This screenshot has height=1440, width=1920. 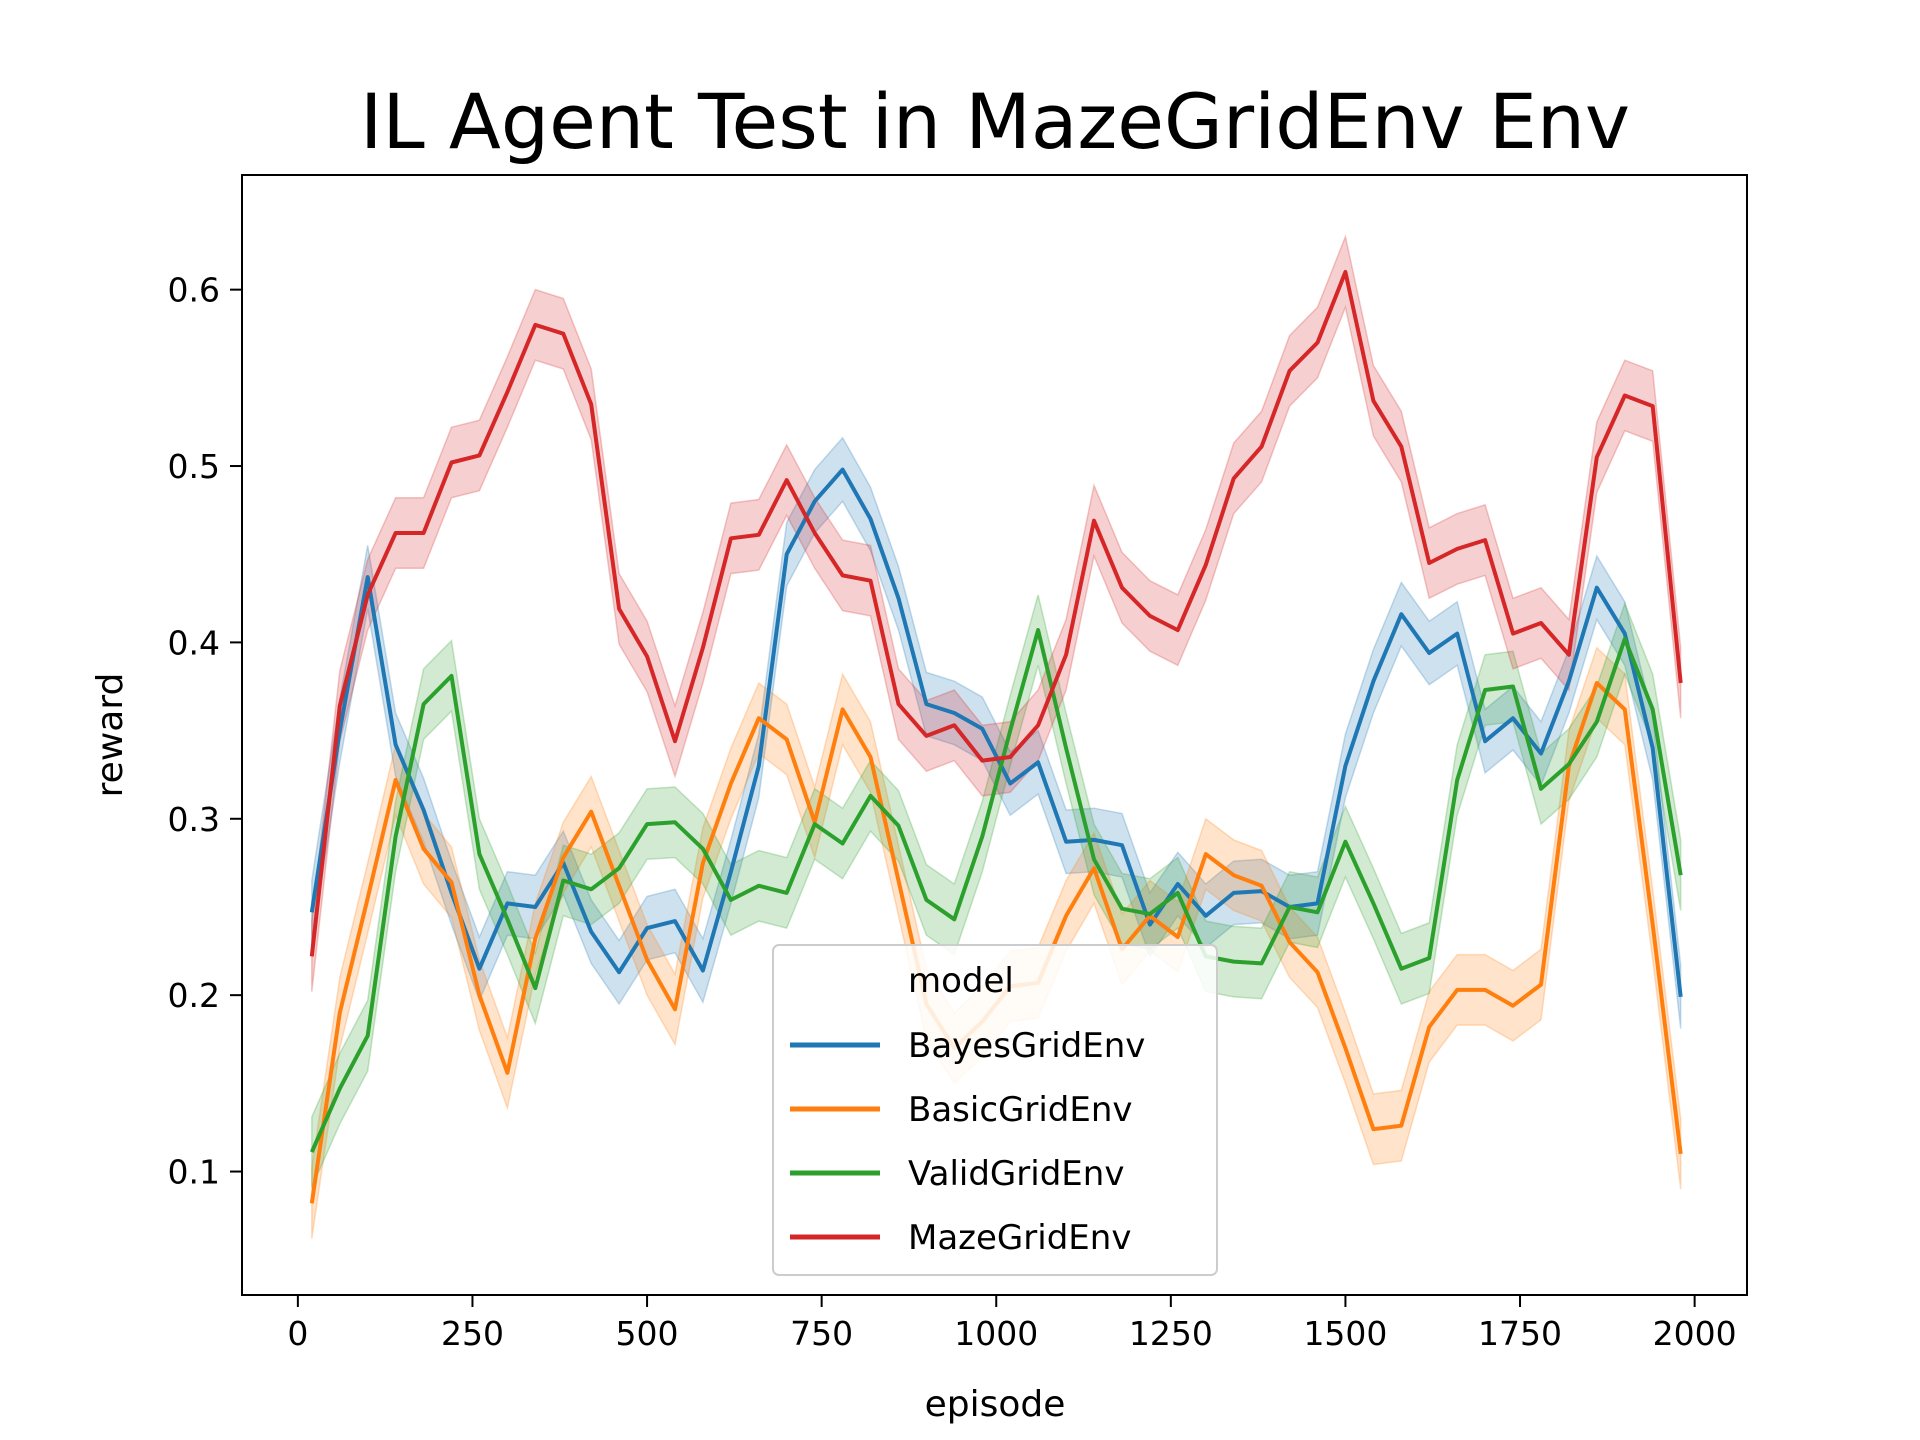 What do you see at coordinates (194, 642) in the screenshot?
I see `y-tick-label: 0.4` at bounding box center [194, 642].